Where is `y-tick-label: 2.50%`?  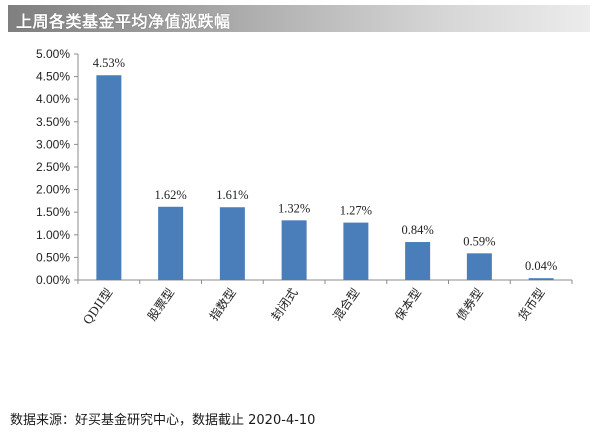 y-tick-label: 2.50% is located at coordinates (53, 167).